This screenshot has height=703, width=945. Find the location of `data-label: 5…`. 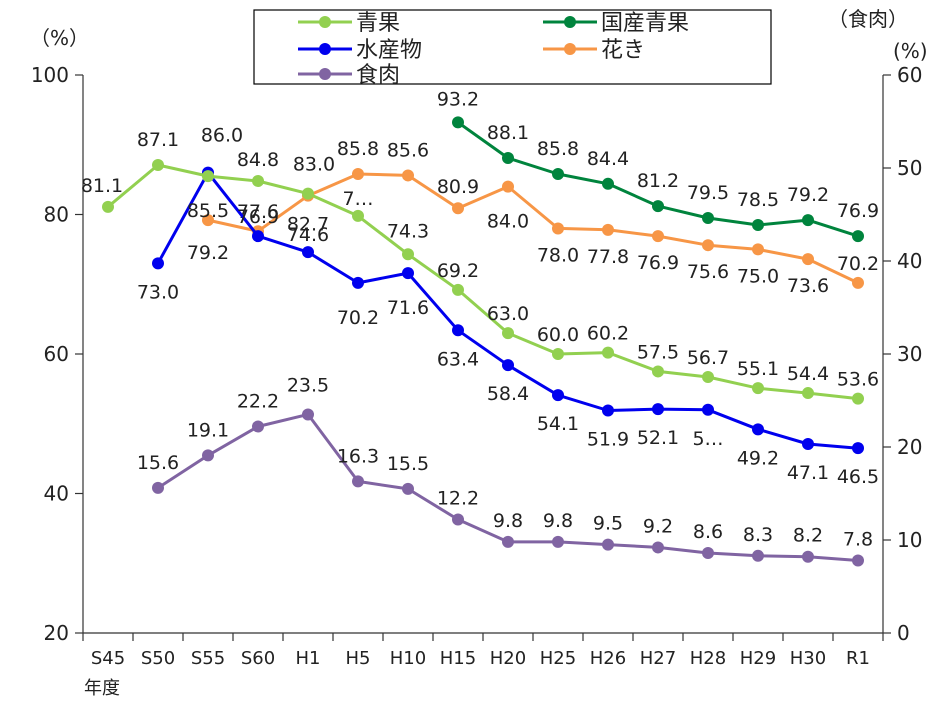

data-label: 5… is located at coordinates (707, 439).